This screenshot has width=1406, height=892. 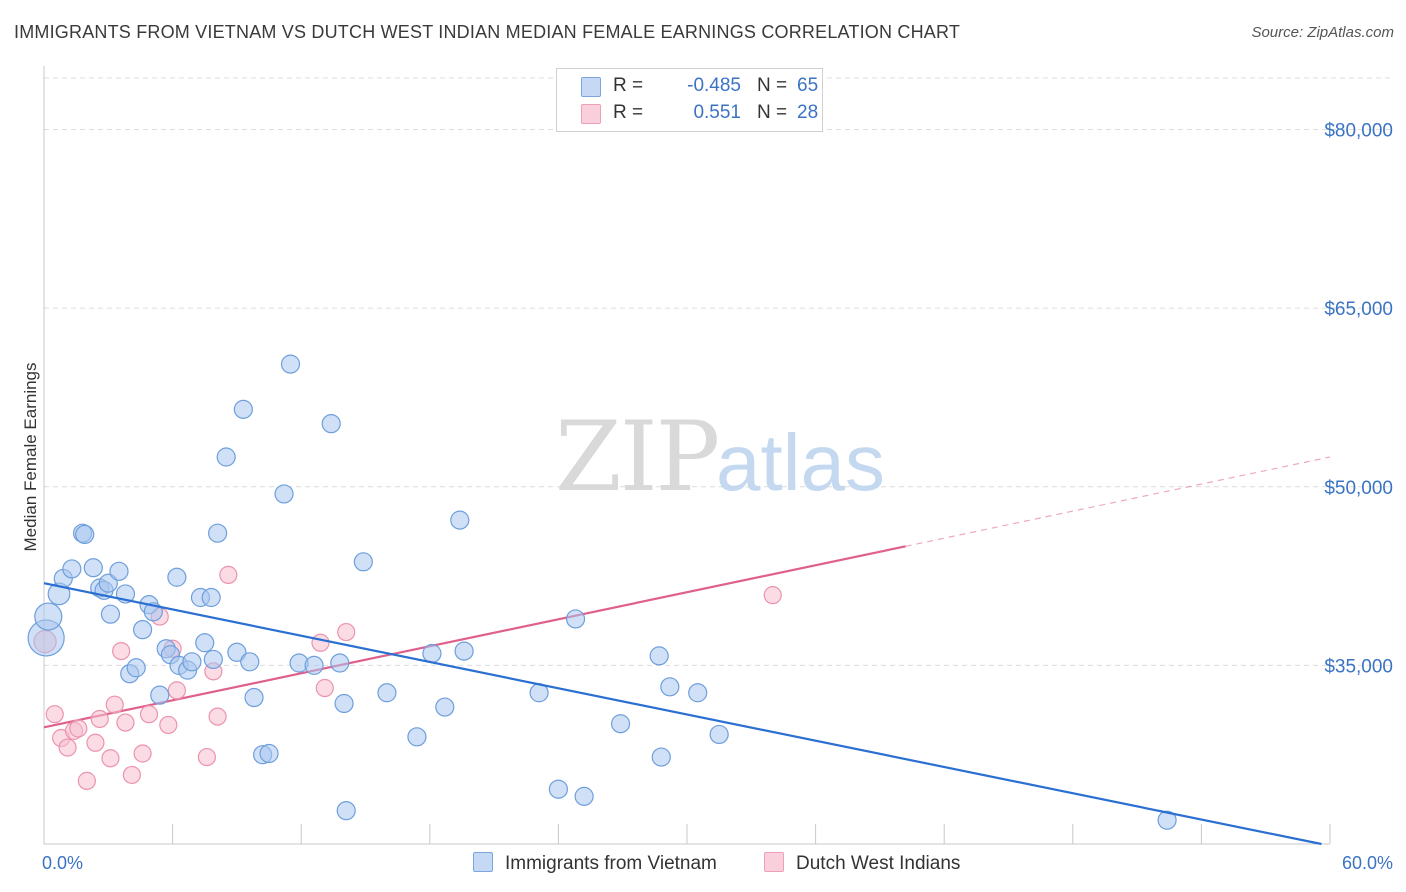 What do you see at coordinates (1358, 666) in the screenshot?
I see `y-tick-label: $35,000` at bounding box center [1358, 666].